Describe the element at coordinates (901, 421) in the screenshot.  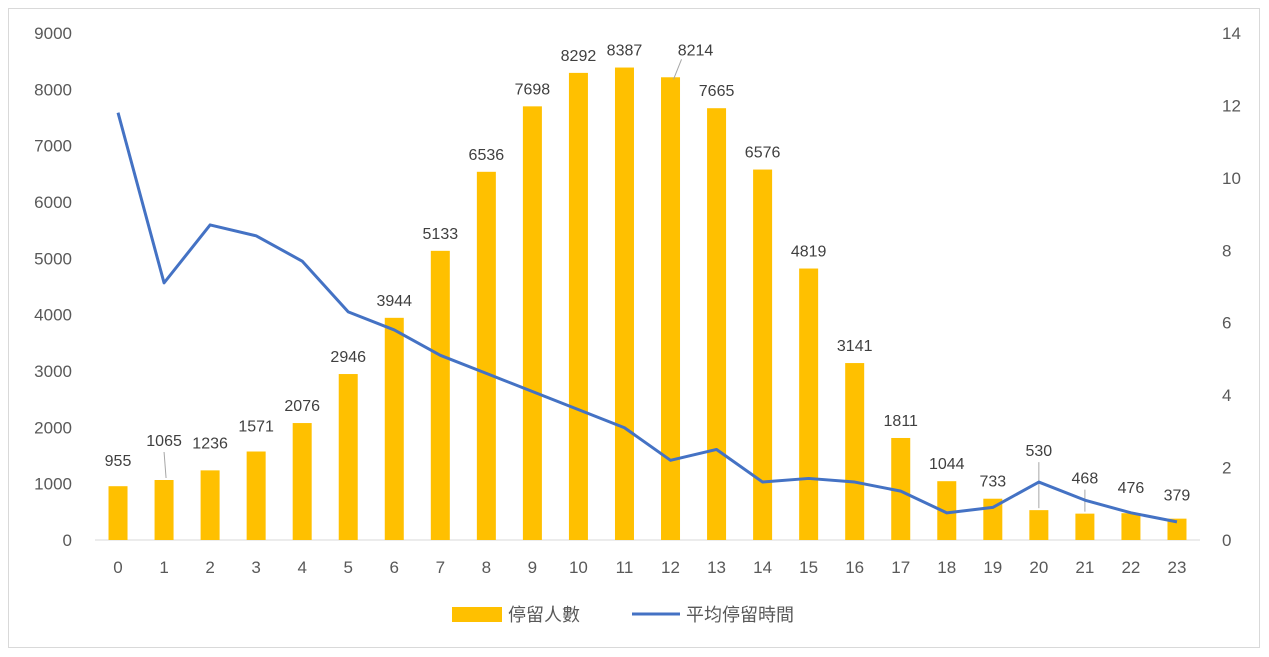
I see `bar-data-label: 1811` at that location.